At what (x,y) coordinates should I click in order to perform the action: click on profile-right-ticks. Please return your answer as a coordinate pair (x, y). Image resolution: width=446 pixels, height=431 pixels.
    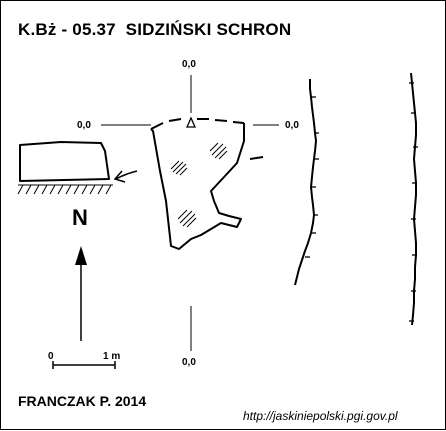
    Looking at the image, I should click on (413, 202).